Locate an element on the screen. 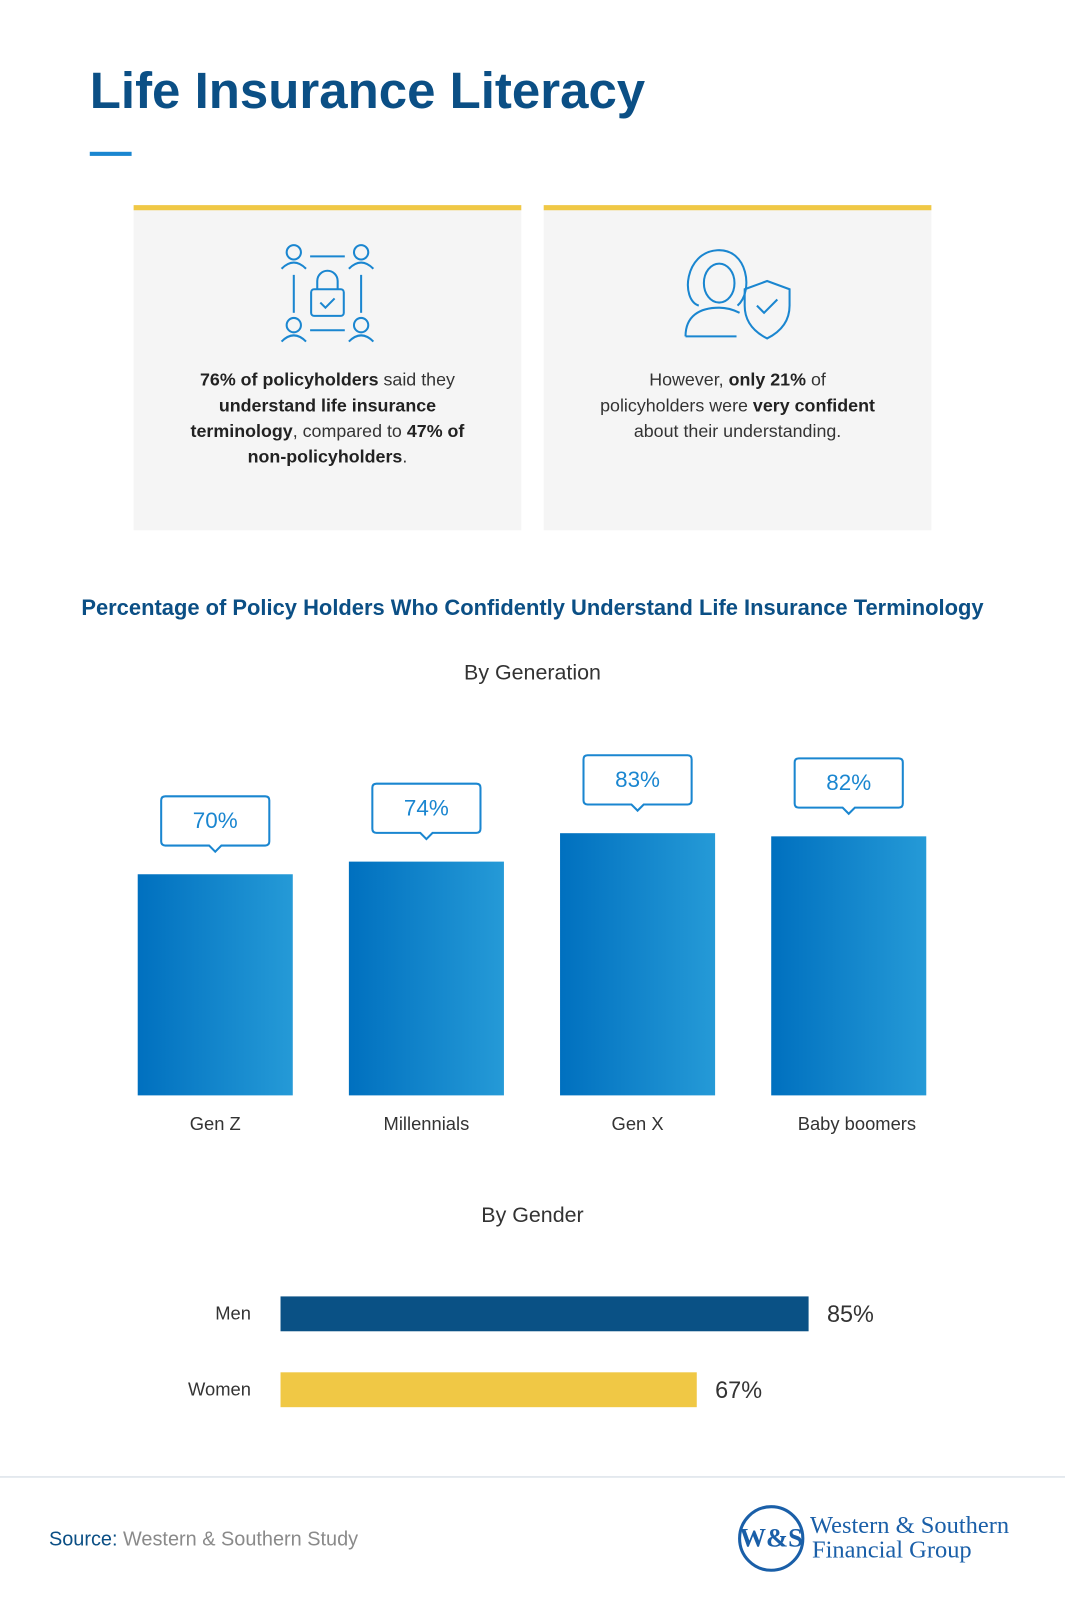 The width and height of the screenshot is (1065, 1600). card-text-segment: , compared to is located at coordinates (349, 431).